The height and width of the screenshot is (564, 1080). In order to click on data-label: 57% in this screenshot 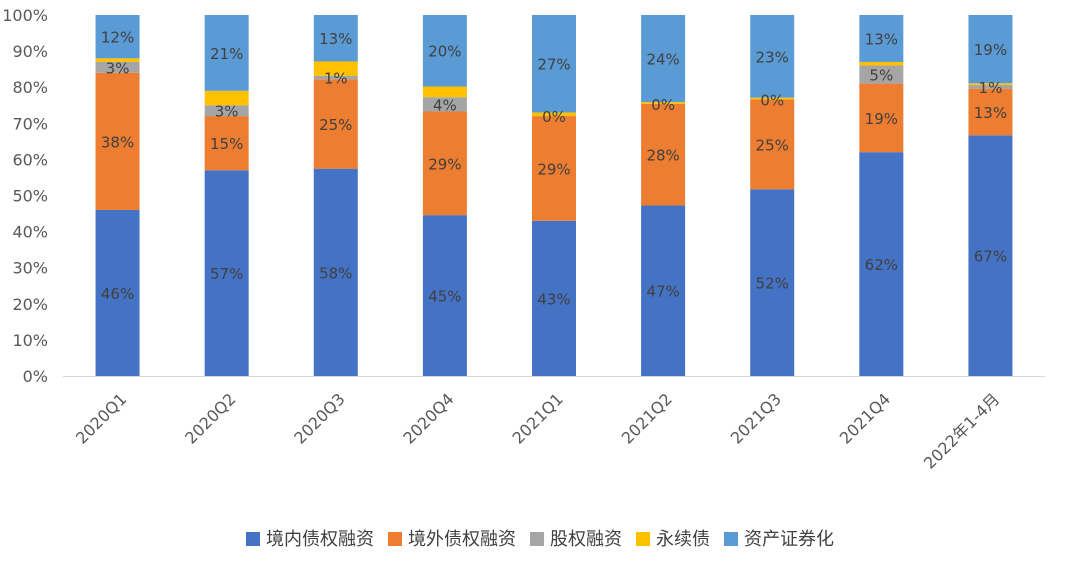, I will do `click(226, 274)`.